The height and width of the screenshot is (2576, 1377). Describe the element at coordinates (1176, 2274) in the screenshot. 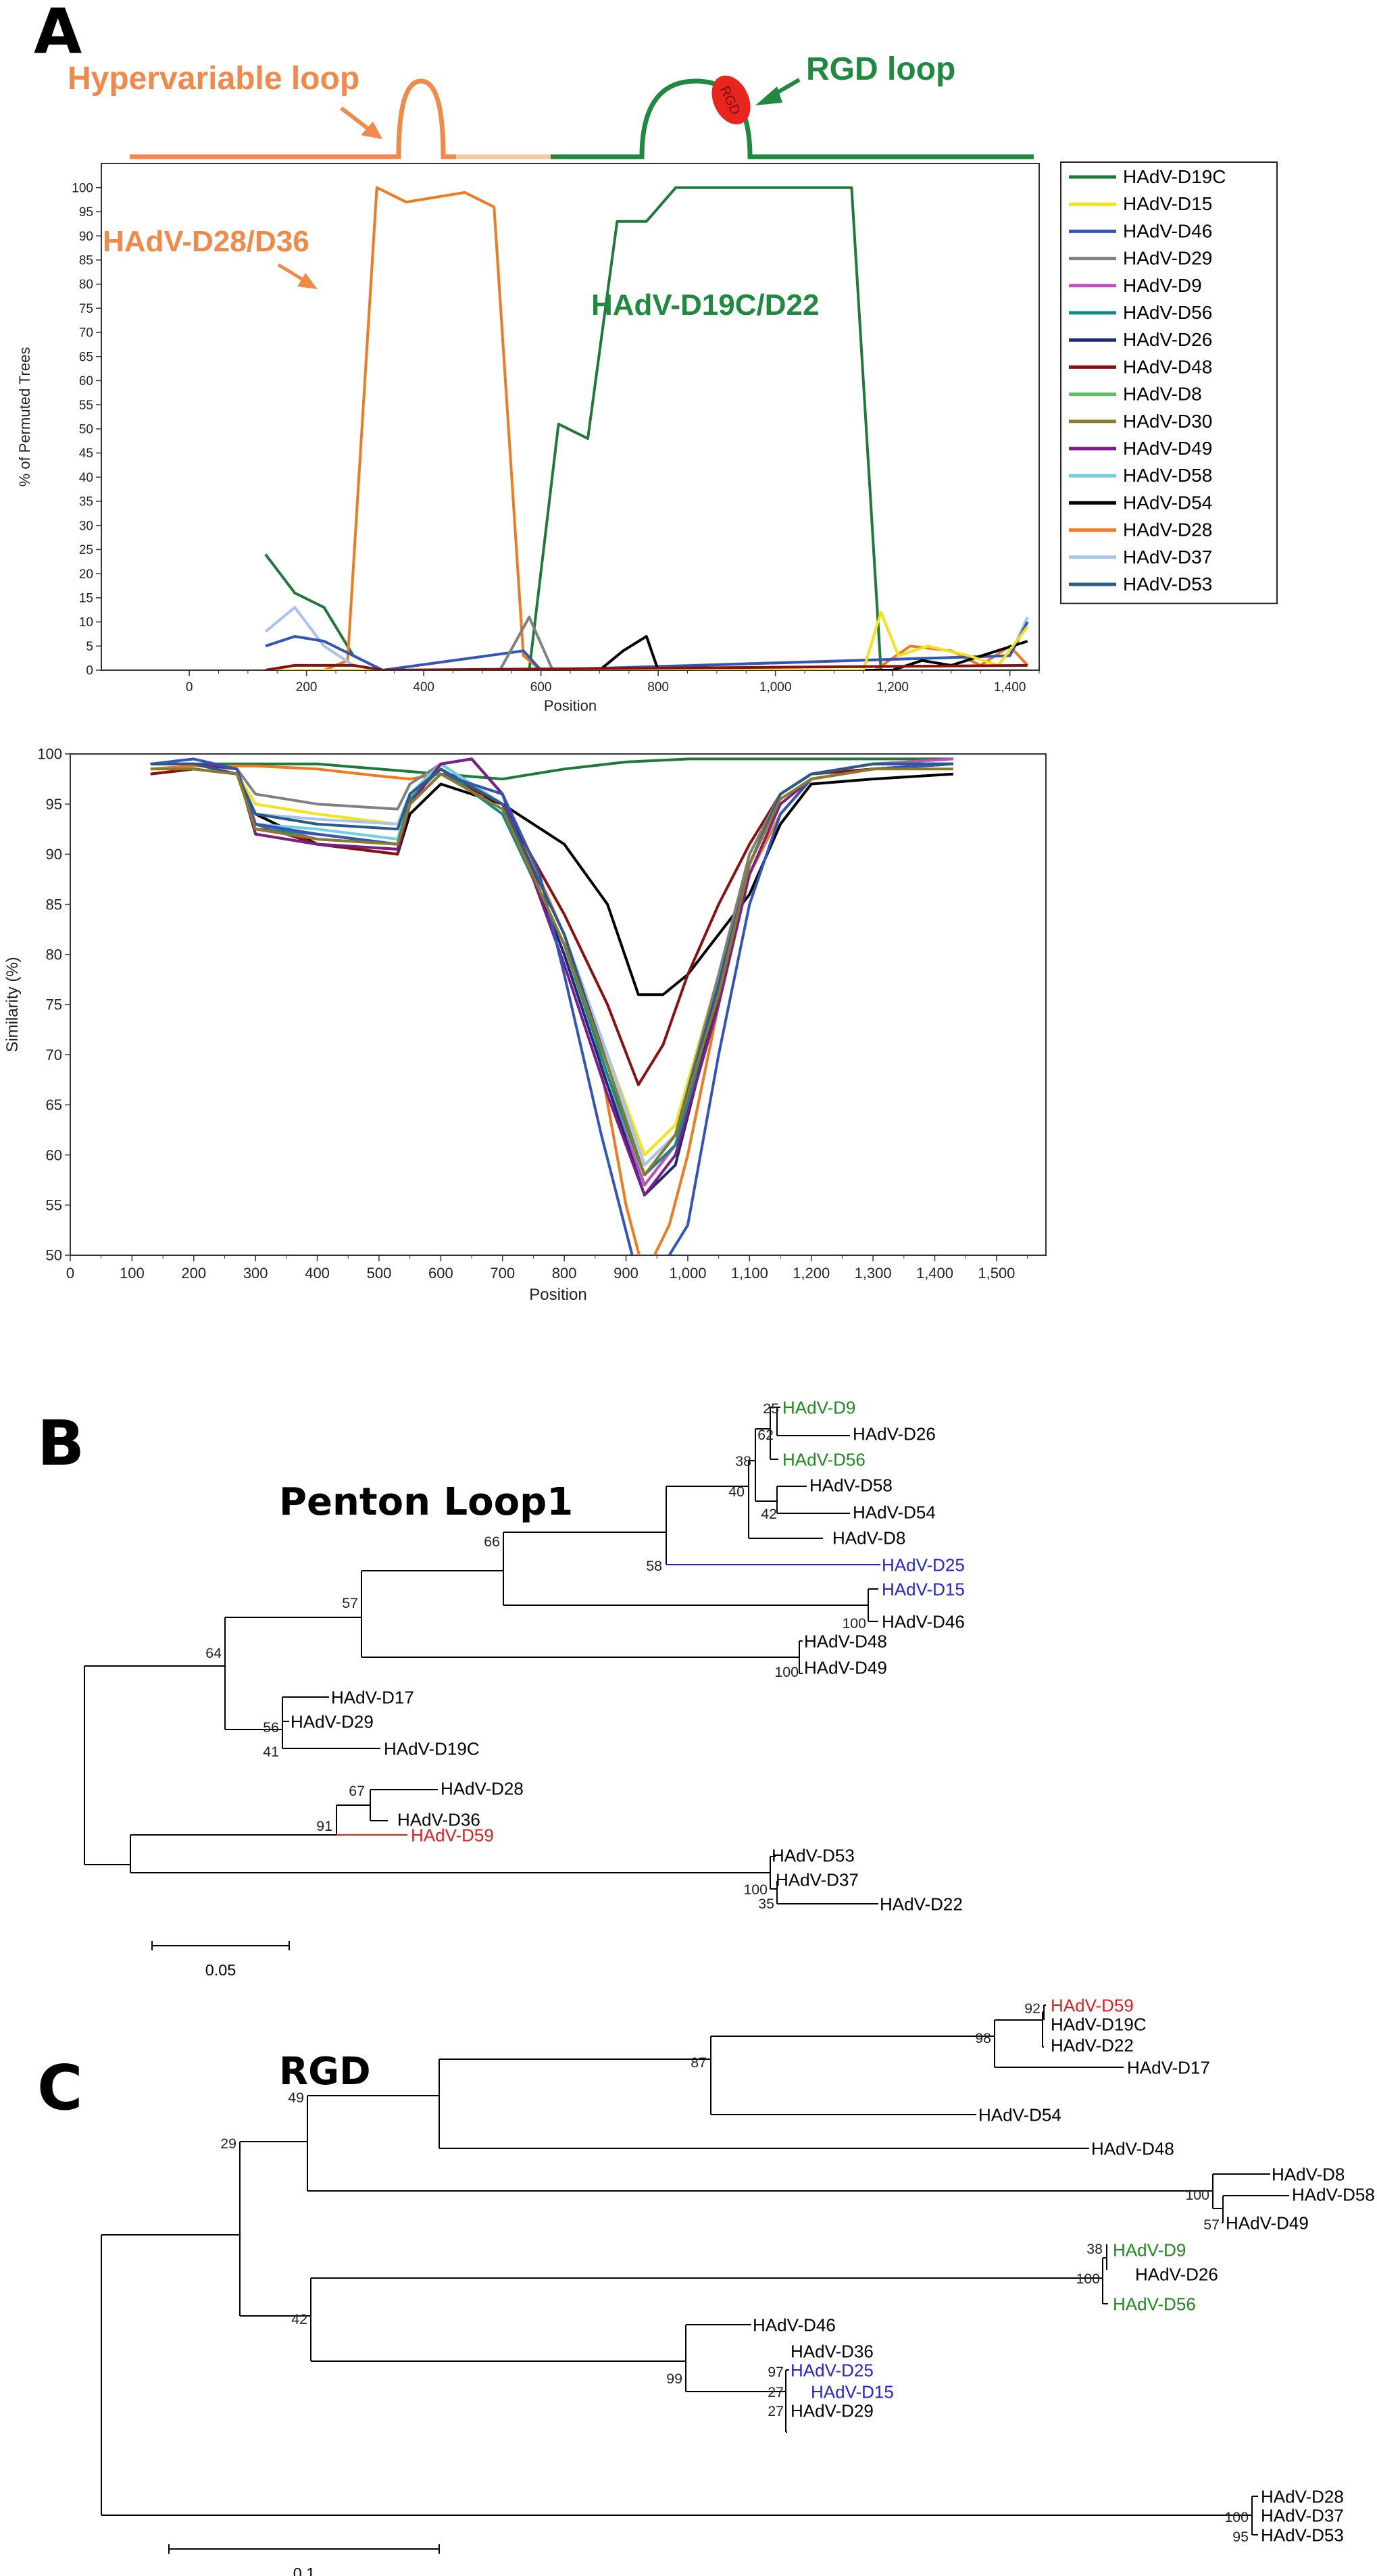

I see `leaf-hadv-d26: HAdV-D26` at that location.